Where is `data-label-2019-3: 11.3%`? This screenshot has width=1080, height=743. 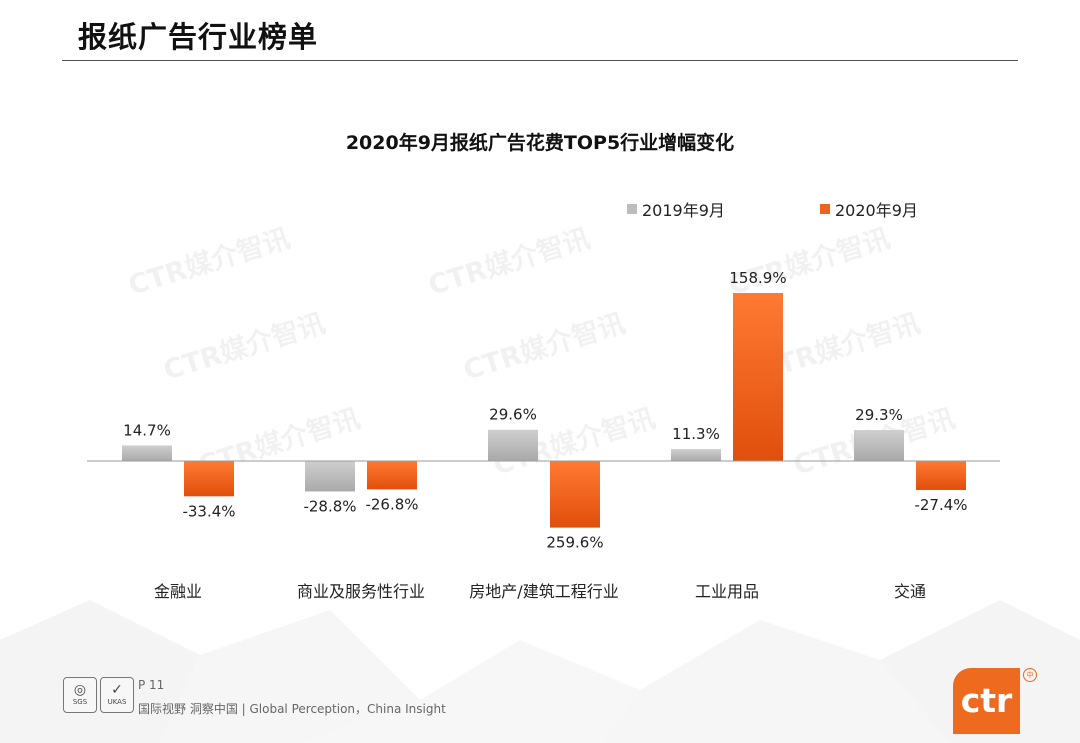
data-label-2019-3: 11.3% is located at coordinates (696, 434).